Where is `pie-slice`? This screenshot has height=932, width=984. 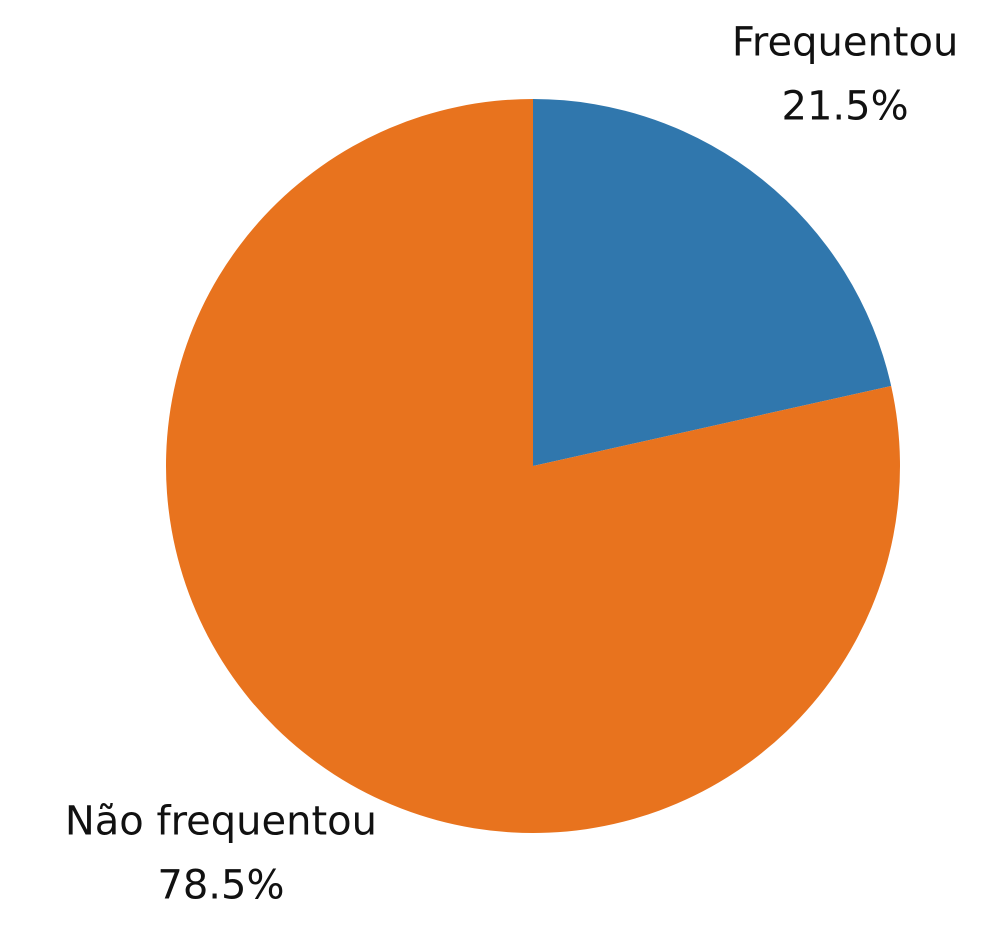 pie-slice is located at coordinates (712, 282).